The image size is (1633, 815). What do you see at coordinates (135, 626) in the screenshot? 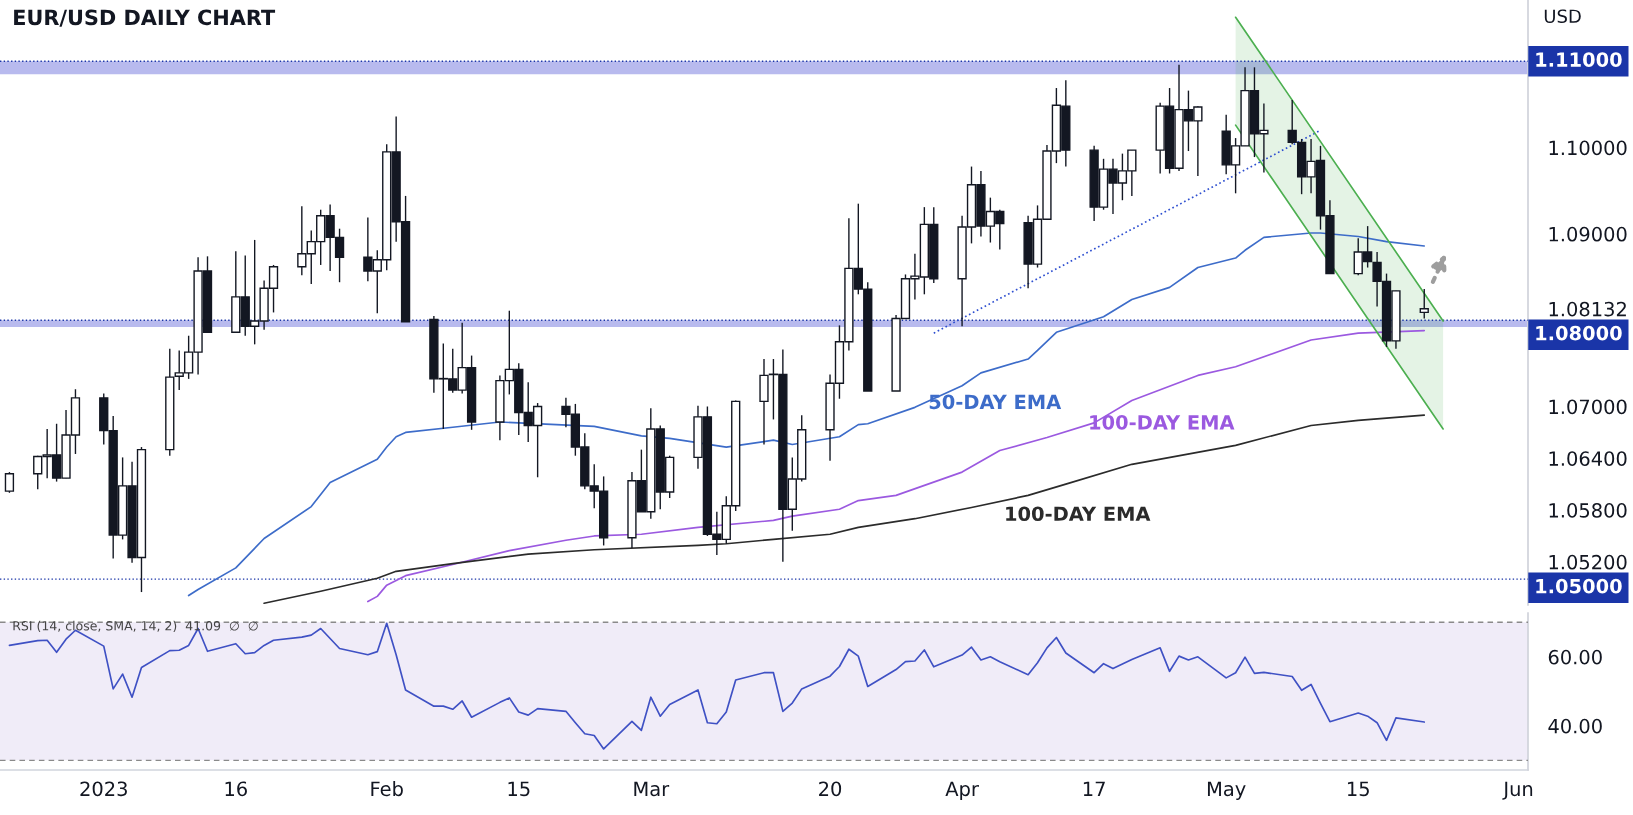
I see `text: RSI (14, close, SMA, 14, 2) 41.09 ∅ ∅` at bounding box center [135, 626].